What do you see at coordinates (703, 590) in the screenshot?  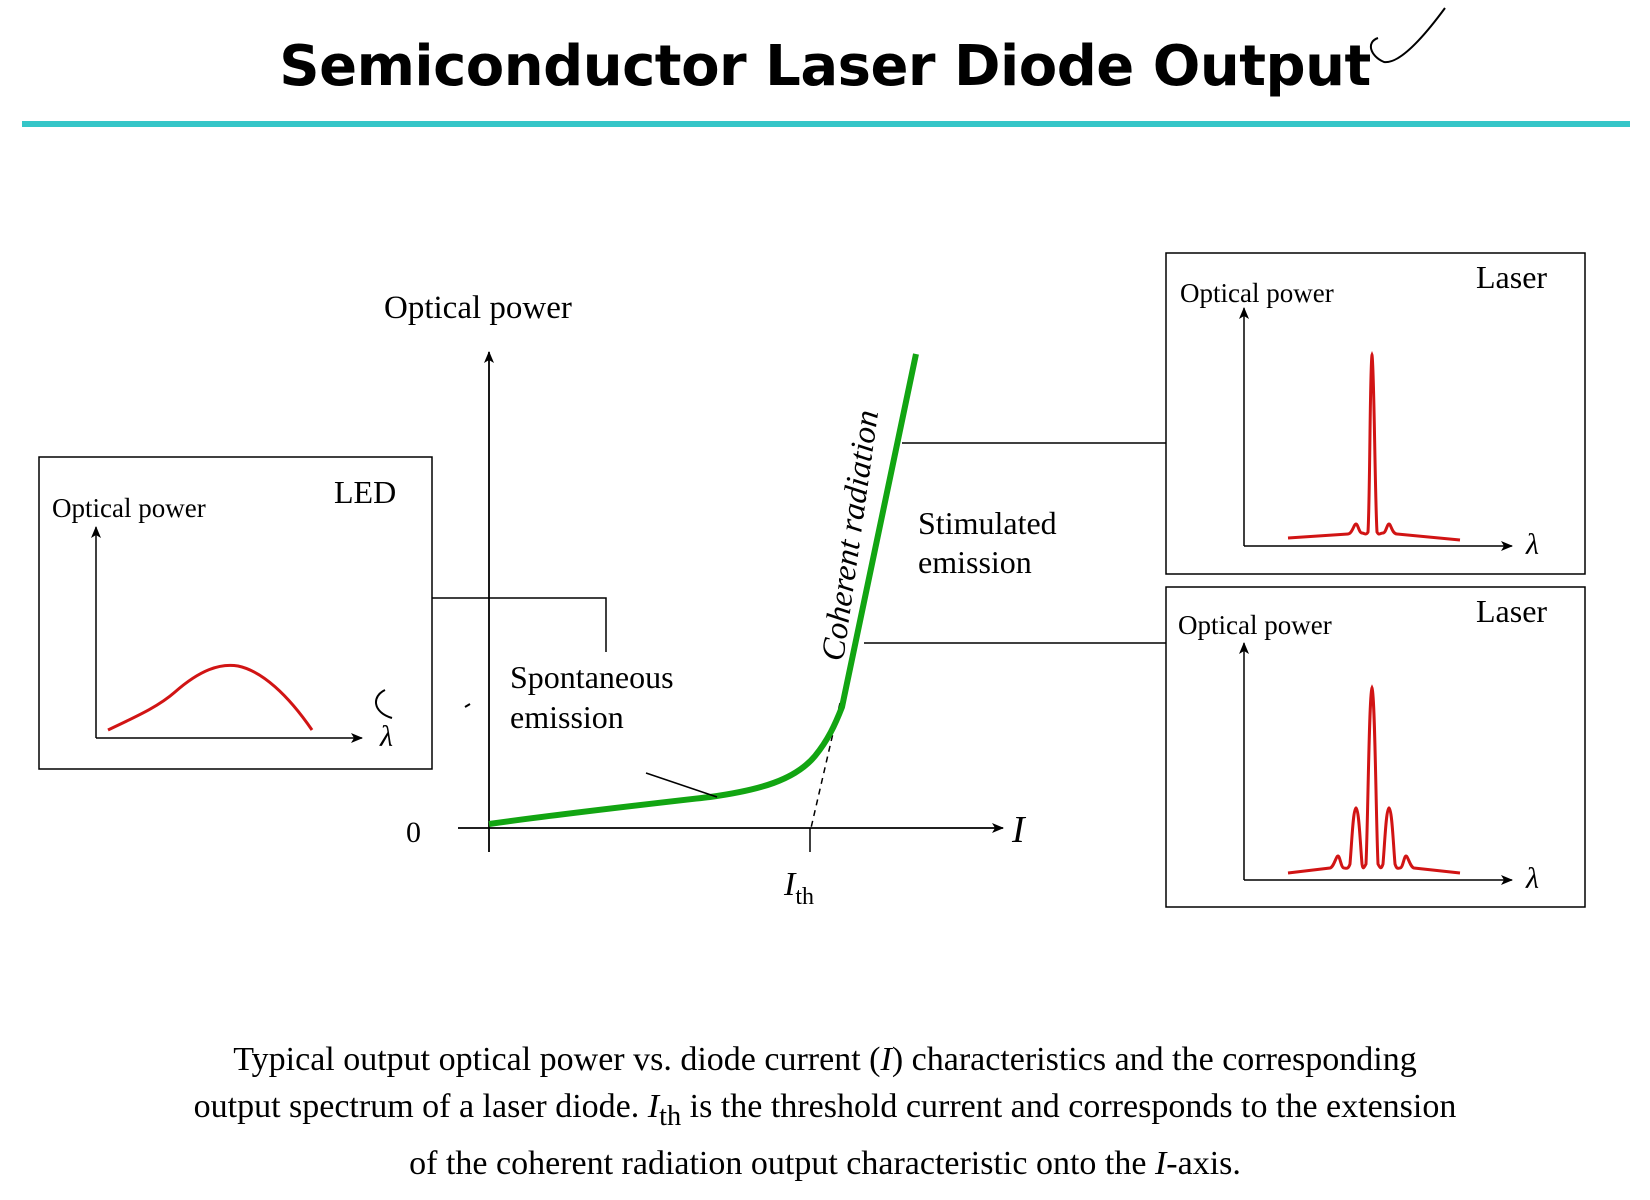 I see `light-current-curve` at bounding box center [703, 590].